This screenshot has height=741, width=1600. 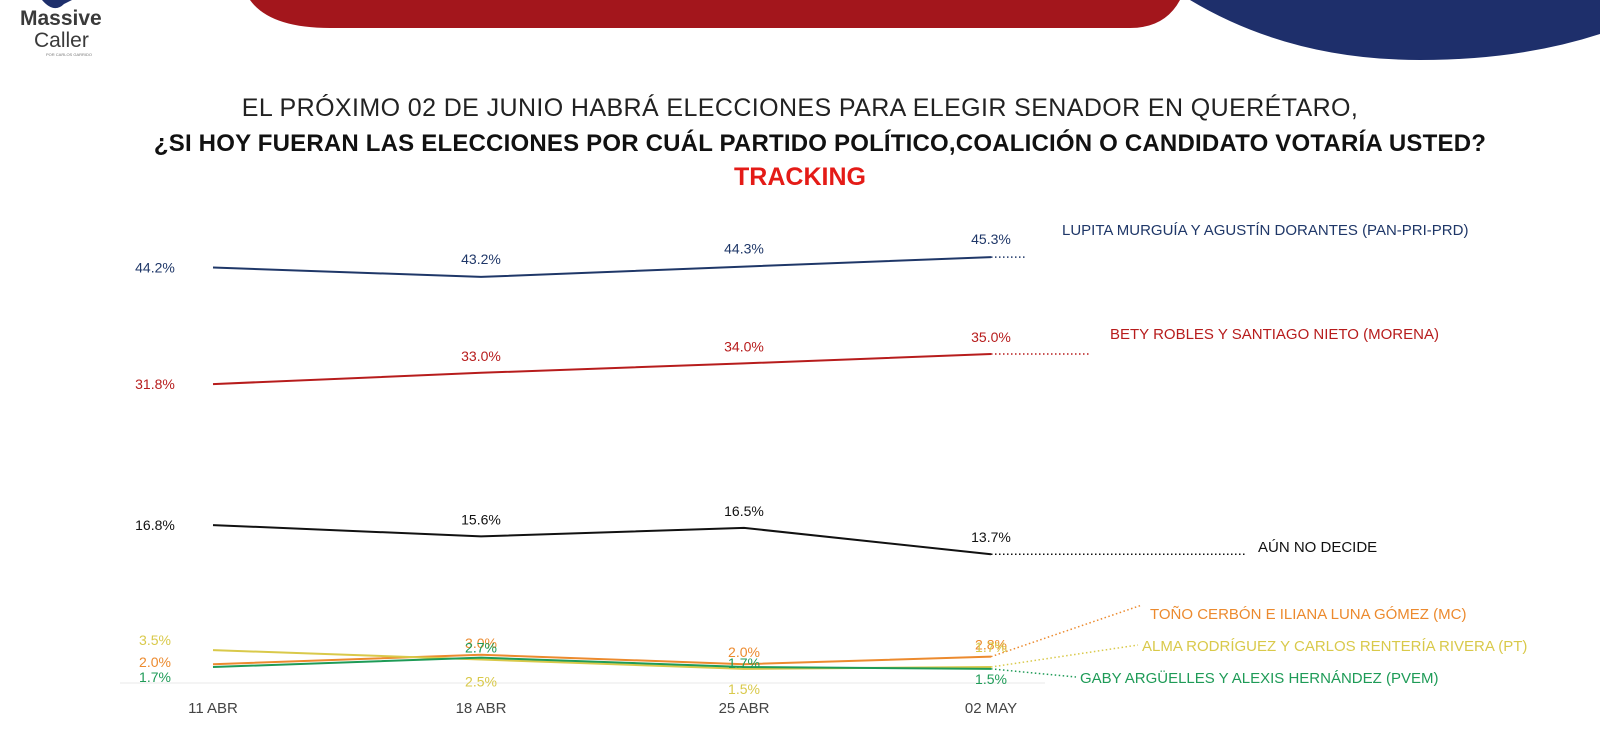 I want to click on data-label: 35.0%, so click(x=991, y=337).